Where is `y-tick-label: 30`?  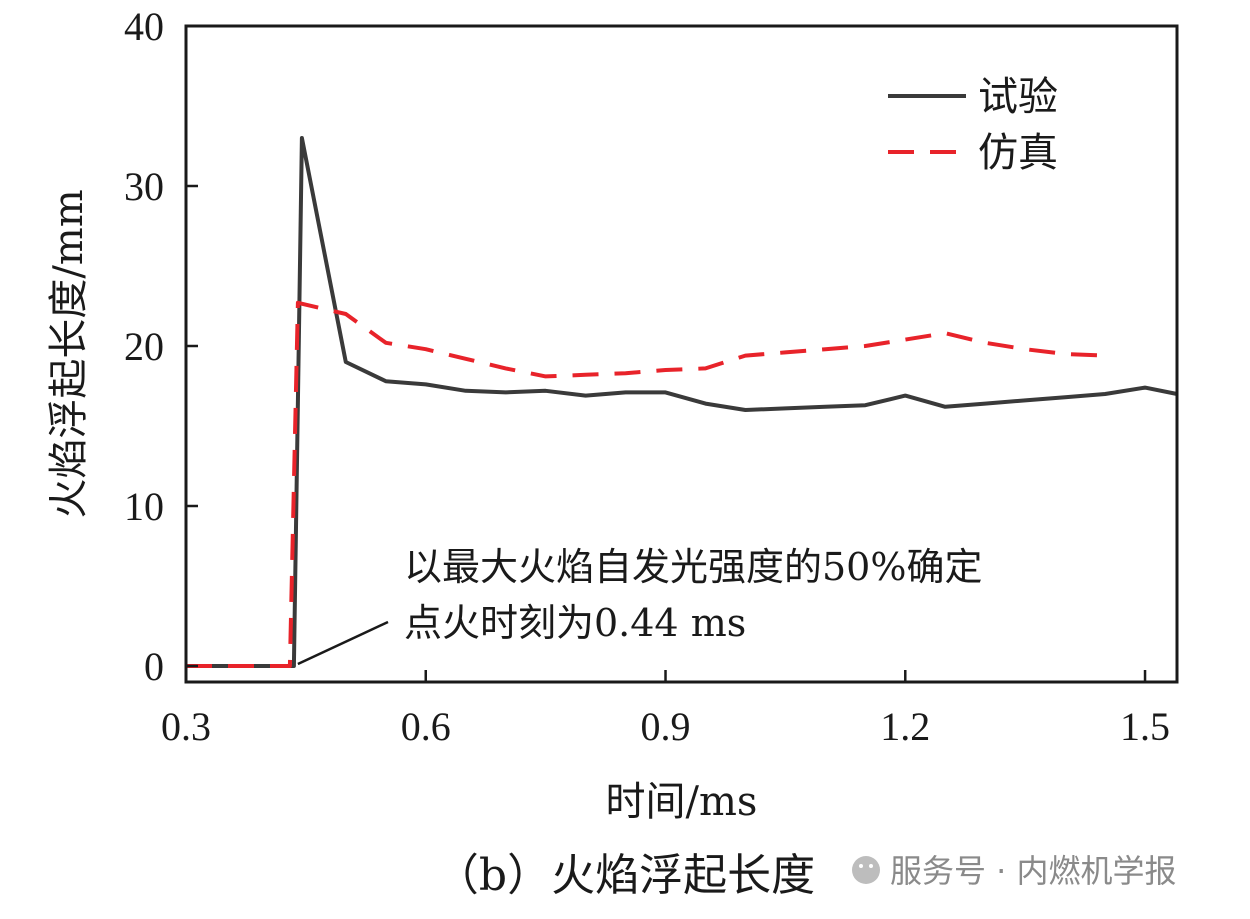
y-tick-label: 30 is located at coordinates (144, 186).